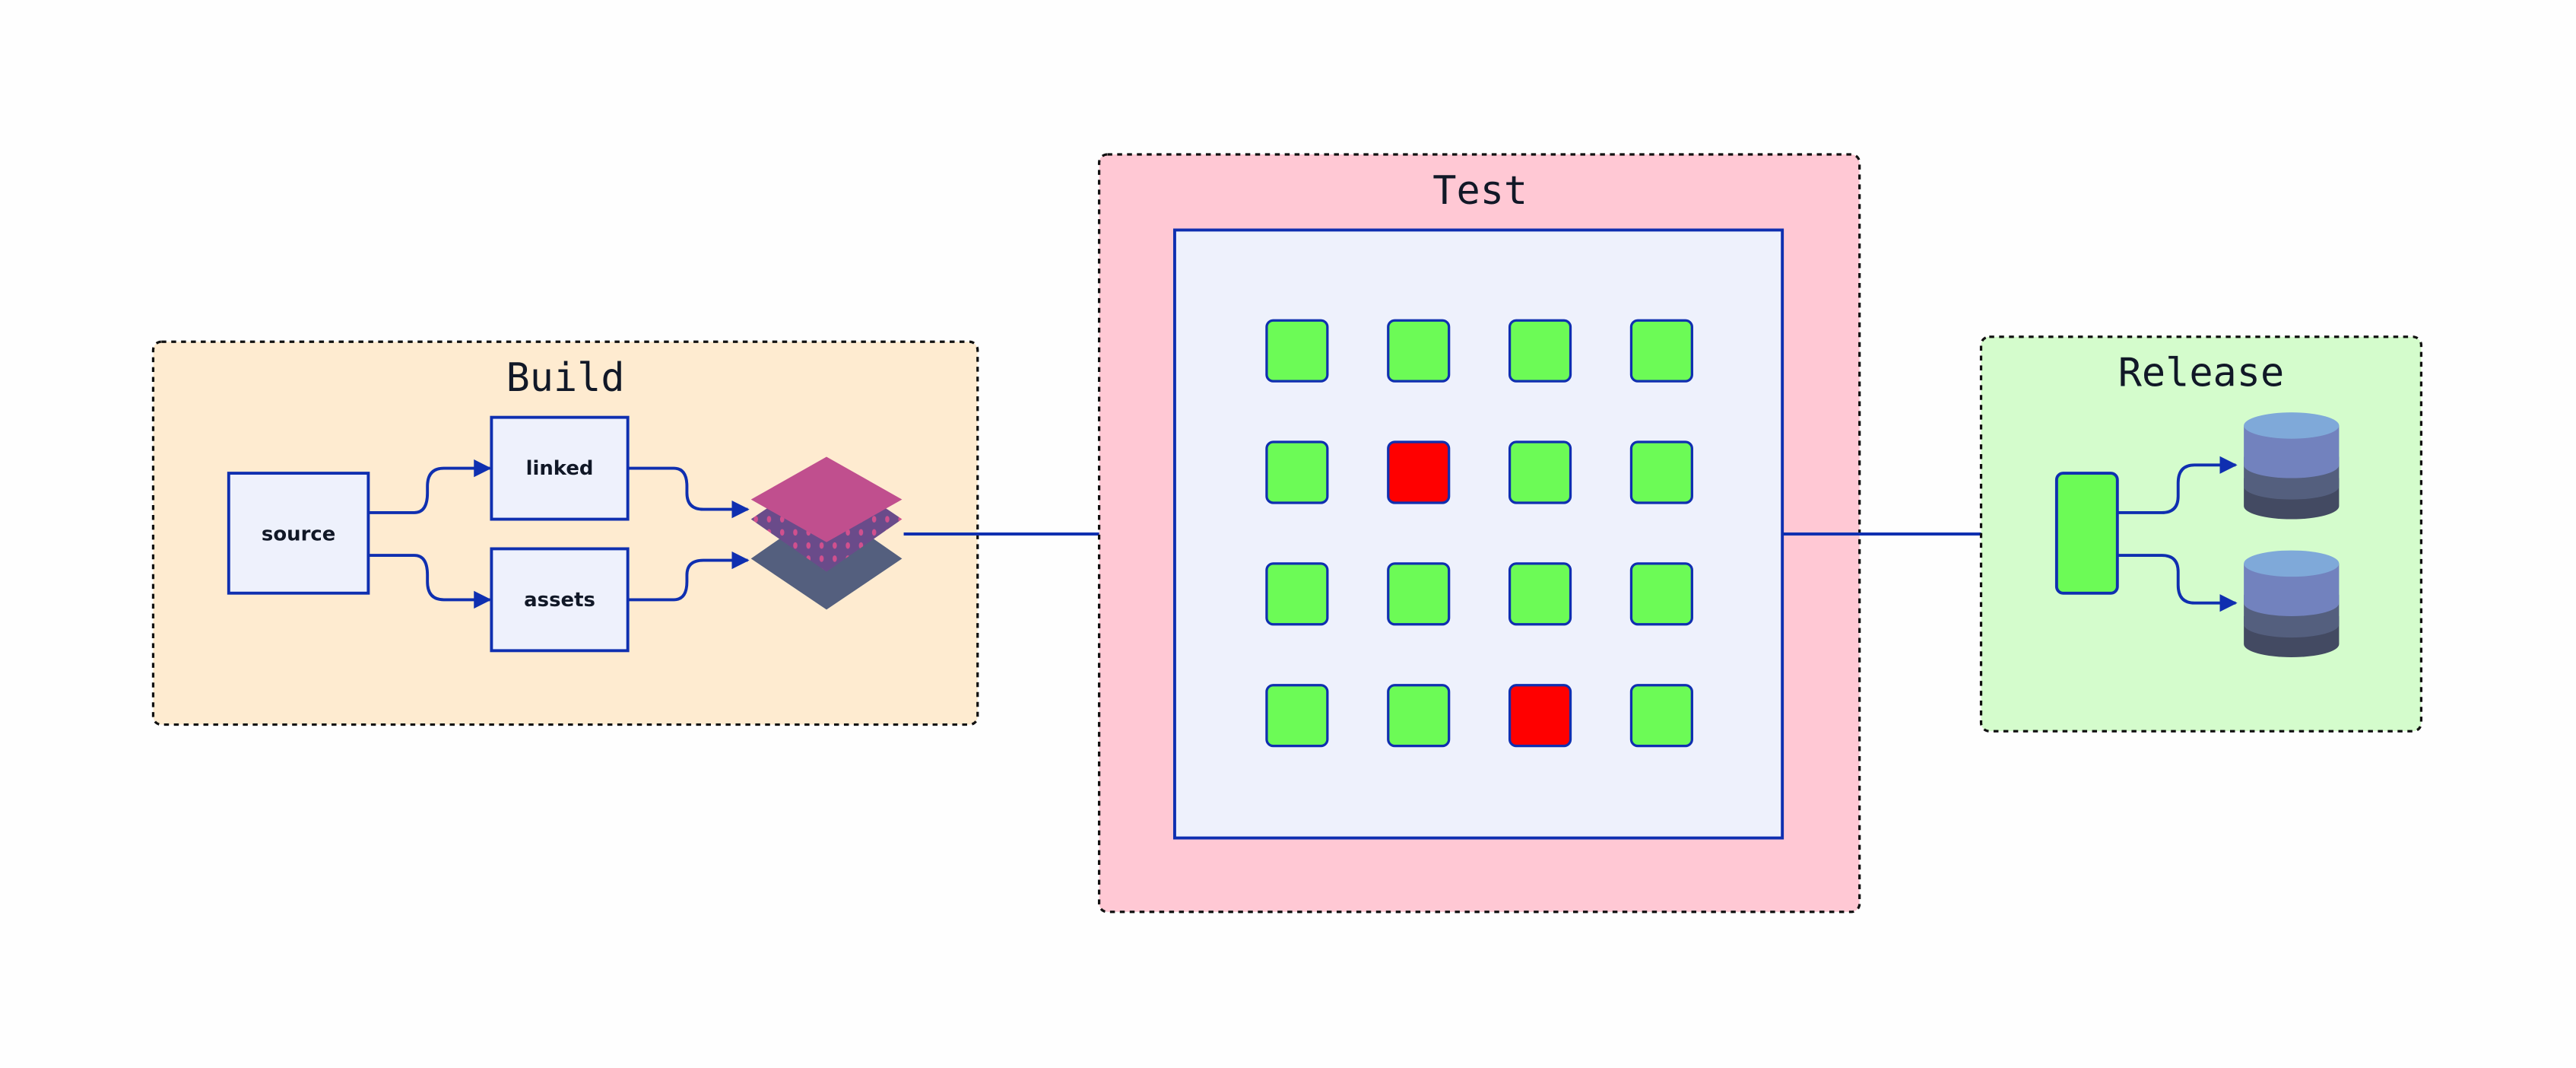 Image resolution: width=2576 pixels, height=1068 pixels. I want to click on linked-label: linked, so click(560, 468).